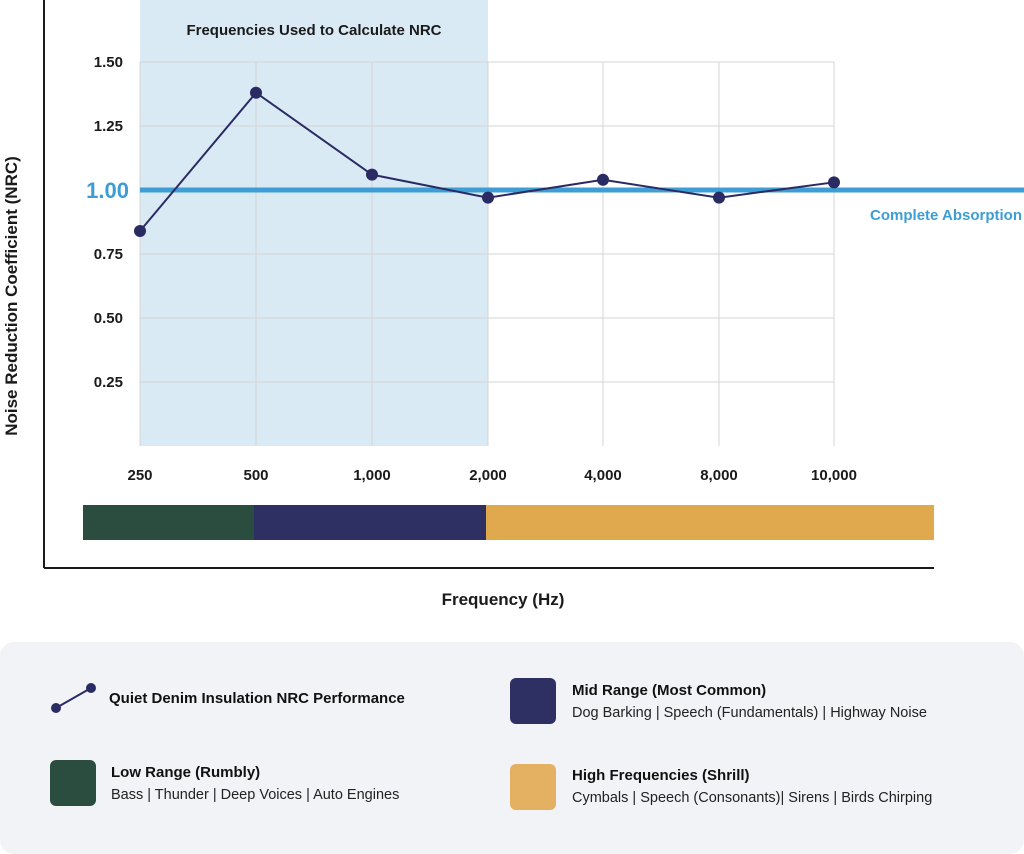  What do you see at coordinates (108, 62) in the screenshot?
I see `y-tick-label: 1.50` at bounding box center [108, 62].